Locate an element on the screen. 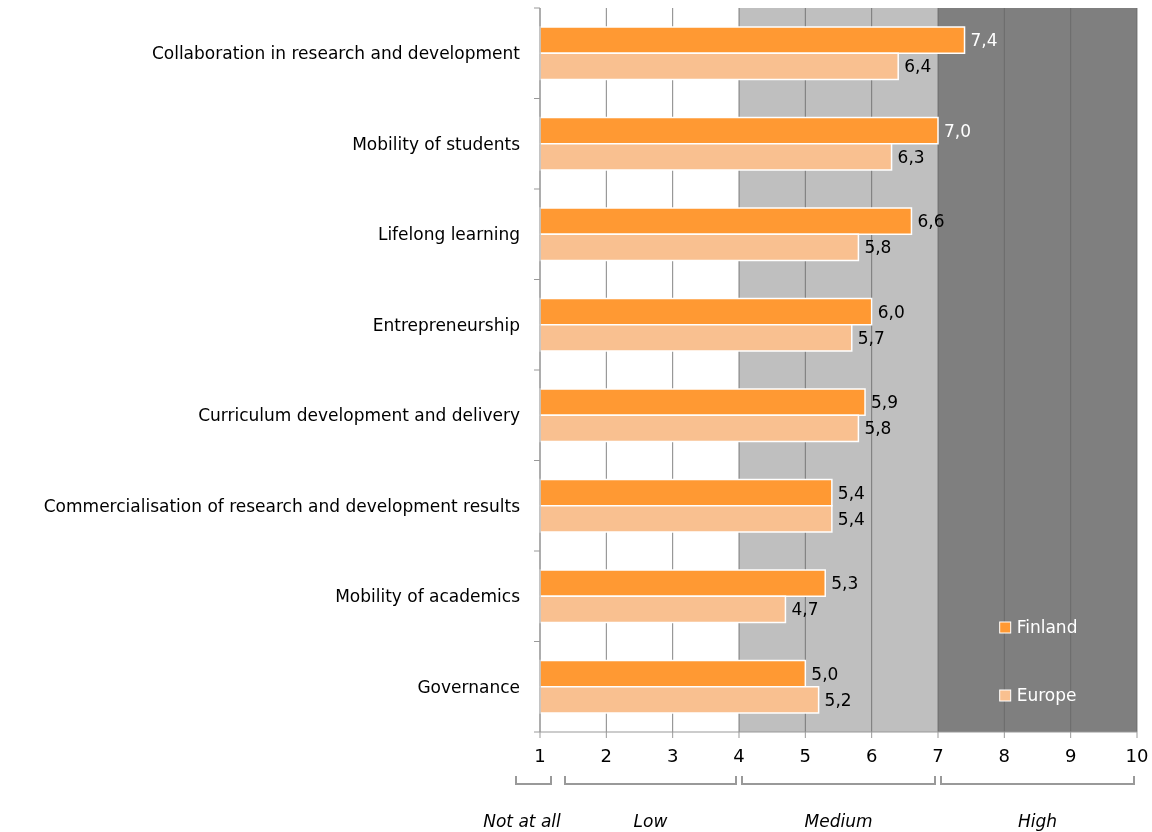 Image resolution: width=1152 pixels, height=832 pixels. y-tick-label: Collaboration in research and development is located at coordinates (336, 53).